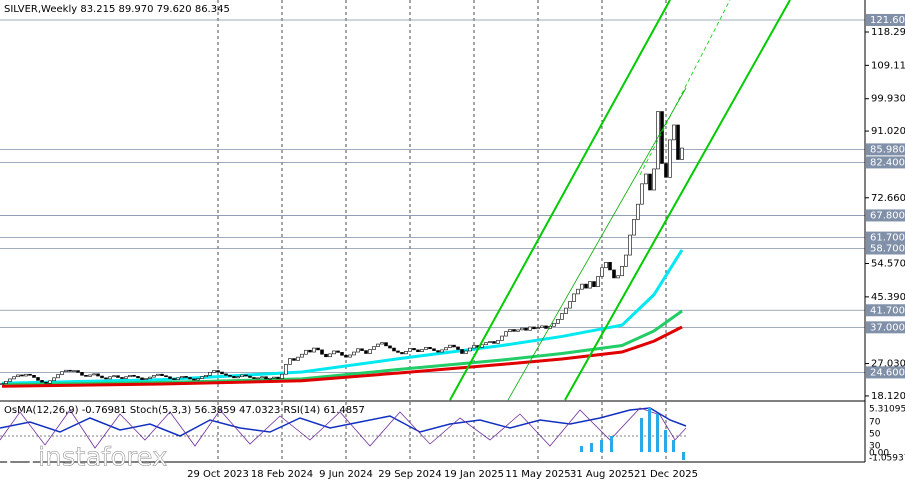 This screenshot has height=483, width=905. I want to click on indicator-scale-label: 5.31095, so click(887, 410).